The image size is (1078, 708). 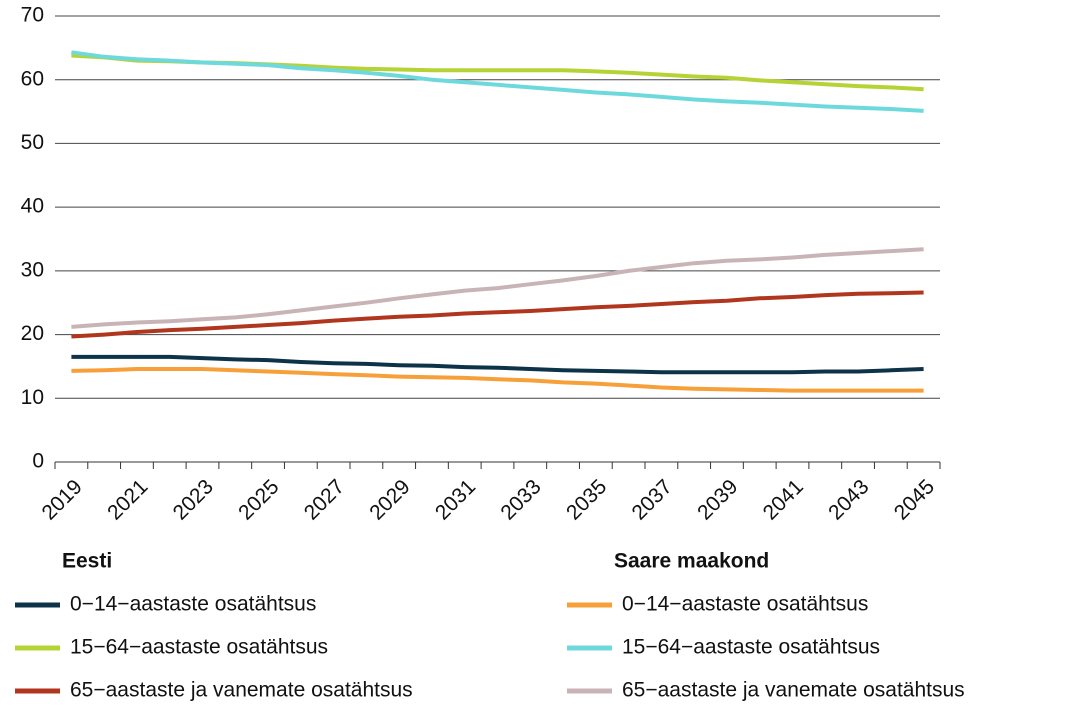 I want to click on y-tick-label: 20, so click(x=32, y=333).